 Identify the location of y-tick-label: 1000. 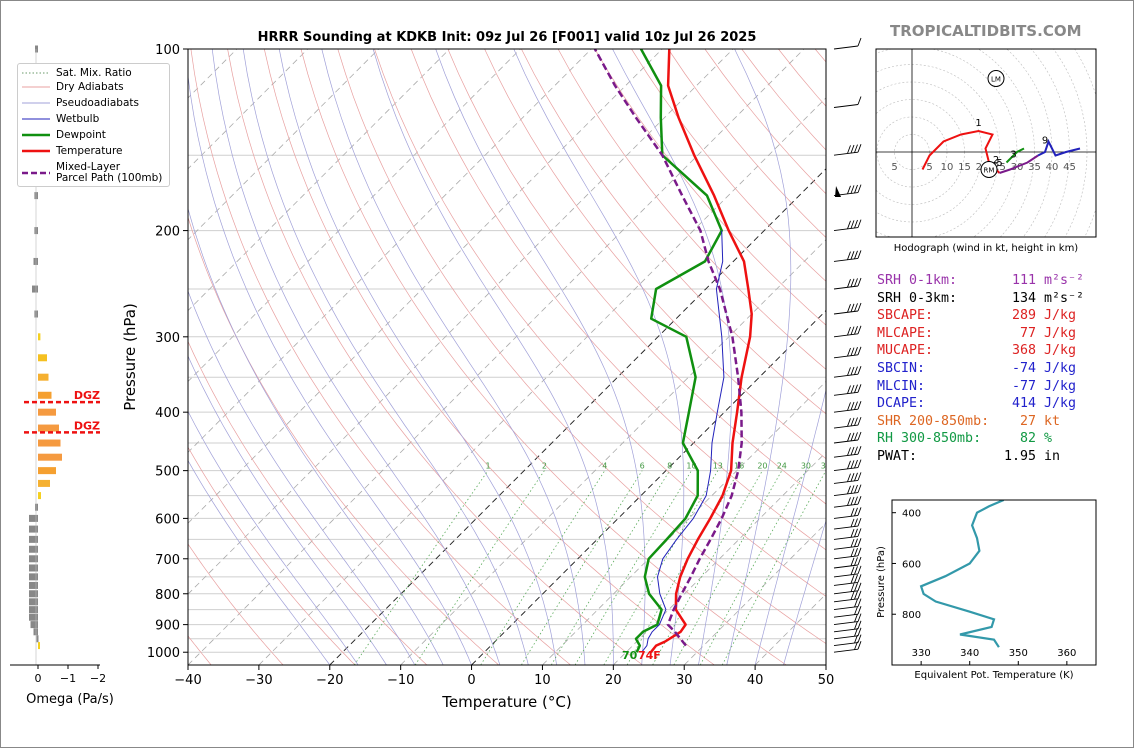
(163, 653).